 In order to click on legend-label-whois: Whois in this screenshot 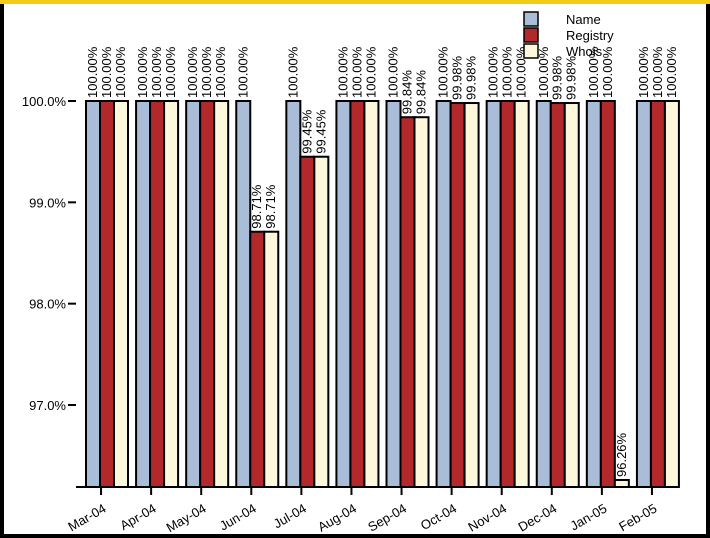, I will do `click(584, 51)`.